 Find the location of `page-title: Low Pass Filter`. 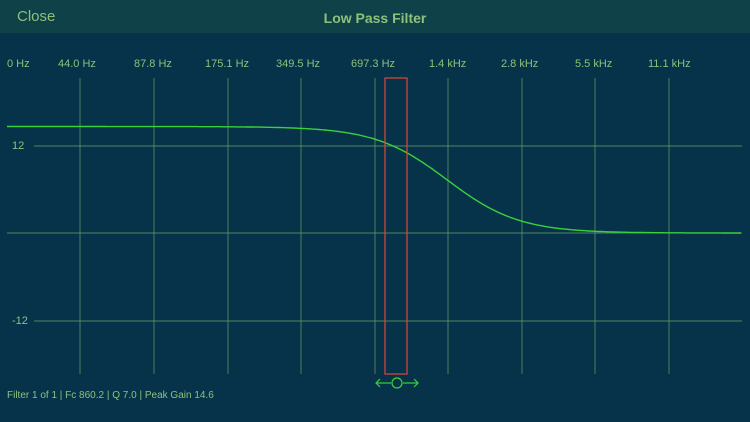

page-title: Low Pass Filter is located at coordinates (375, 18).